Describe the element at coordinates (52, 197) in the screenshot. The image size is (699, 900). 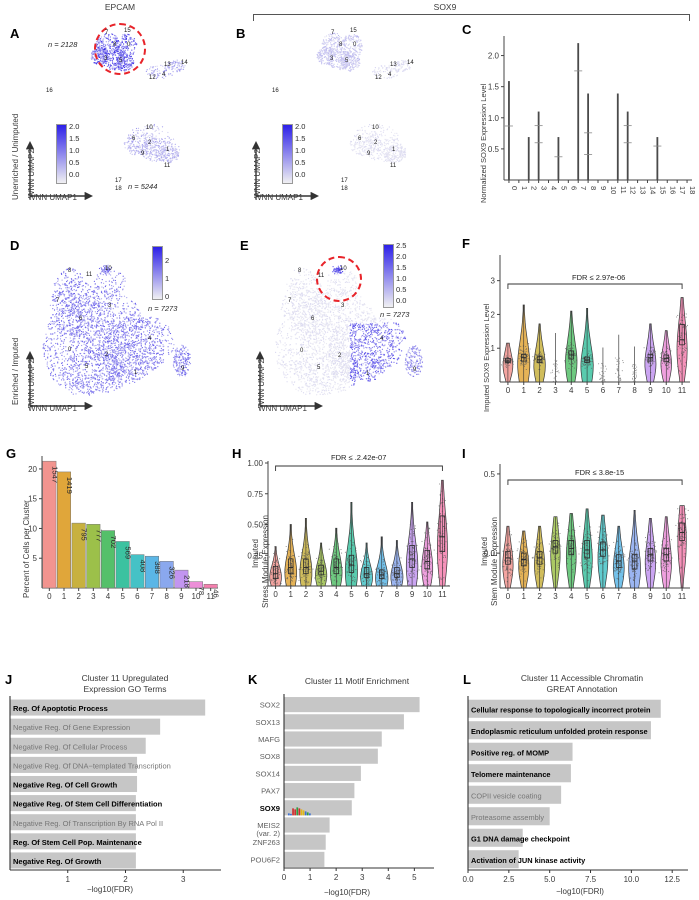
I see `panel-a-xlabel: WNN UMAP1` at that location.